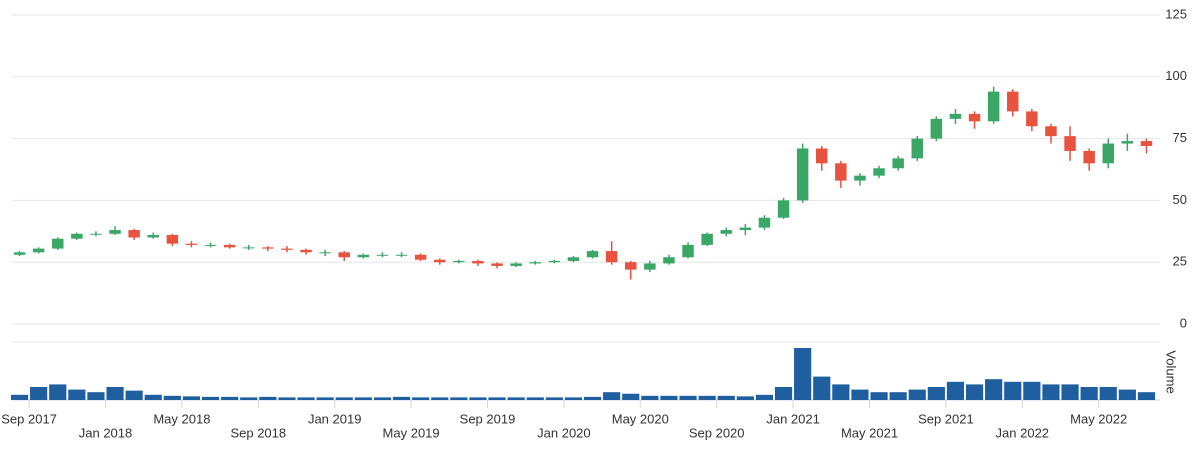  Describe the element at coordinates (1180, 199) in the screenshot. I see `y-tick-label: 50` at that location.